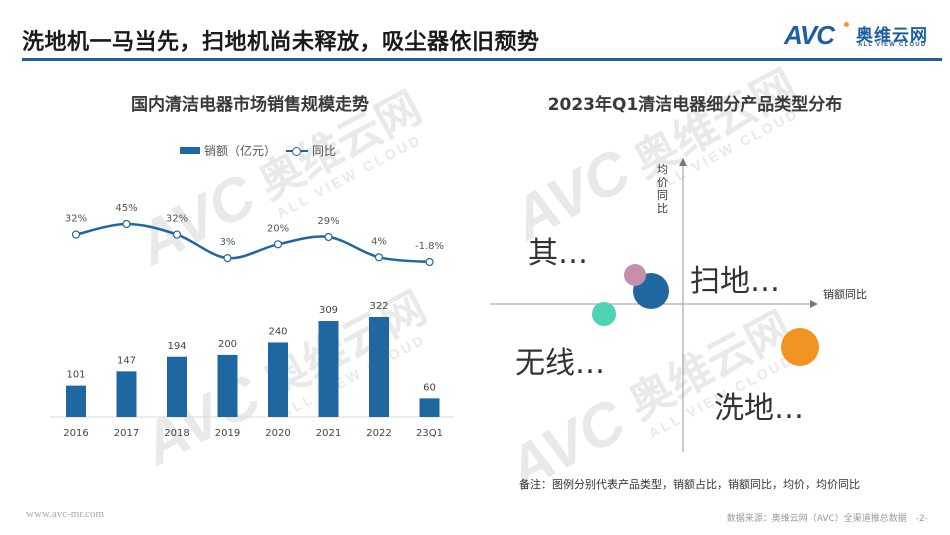 This screenshot has width=950, height=535. I want to click on svg-text: 2018, so click(176, 433).